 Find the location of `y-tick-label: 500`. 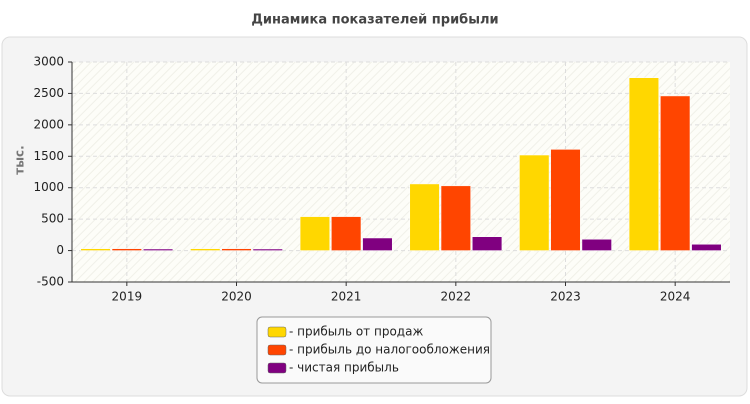

y-tick-label: 500 is located at coordinates (52, 219).